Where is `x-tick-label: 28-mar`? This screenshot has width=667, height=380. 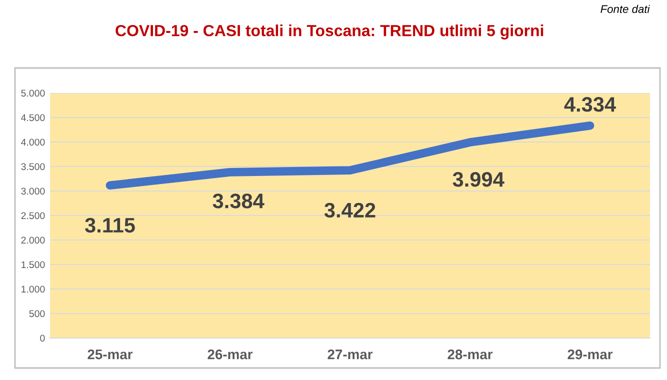
x-tick-label: 28-mar is located at coordinates (470, 354).